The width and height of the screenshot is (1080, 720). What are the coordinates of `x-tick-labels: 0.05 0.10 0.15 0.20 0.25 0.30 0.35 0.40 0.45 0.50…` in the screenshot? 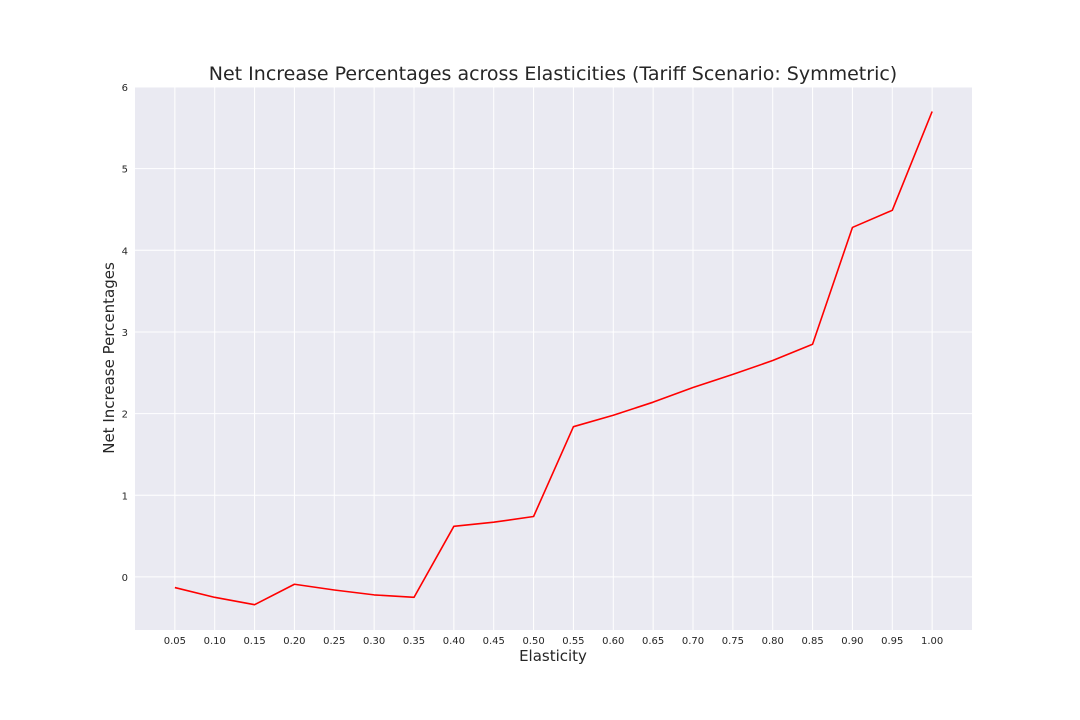 It's located at (554, 641).